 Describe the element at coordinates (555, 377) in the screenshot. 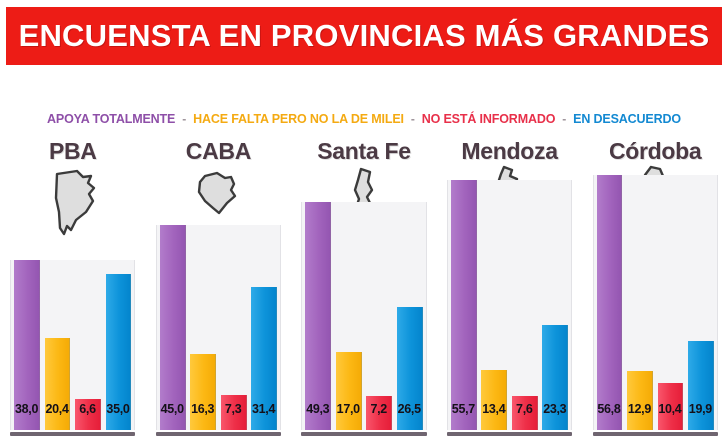

I see `bar-mendoza-en-desacuerdo: 23,3` at that location.